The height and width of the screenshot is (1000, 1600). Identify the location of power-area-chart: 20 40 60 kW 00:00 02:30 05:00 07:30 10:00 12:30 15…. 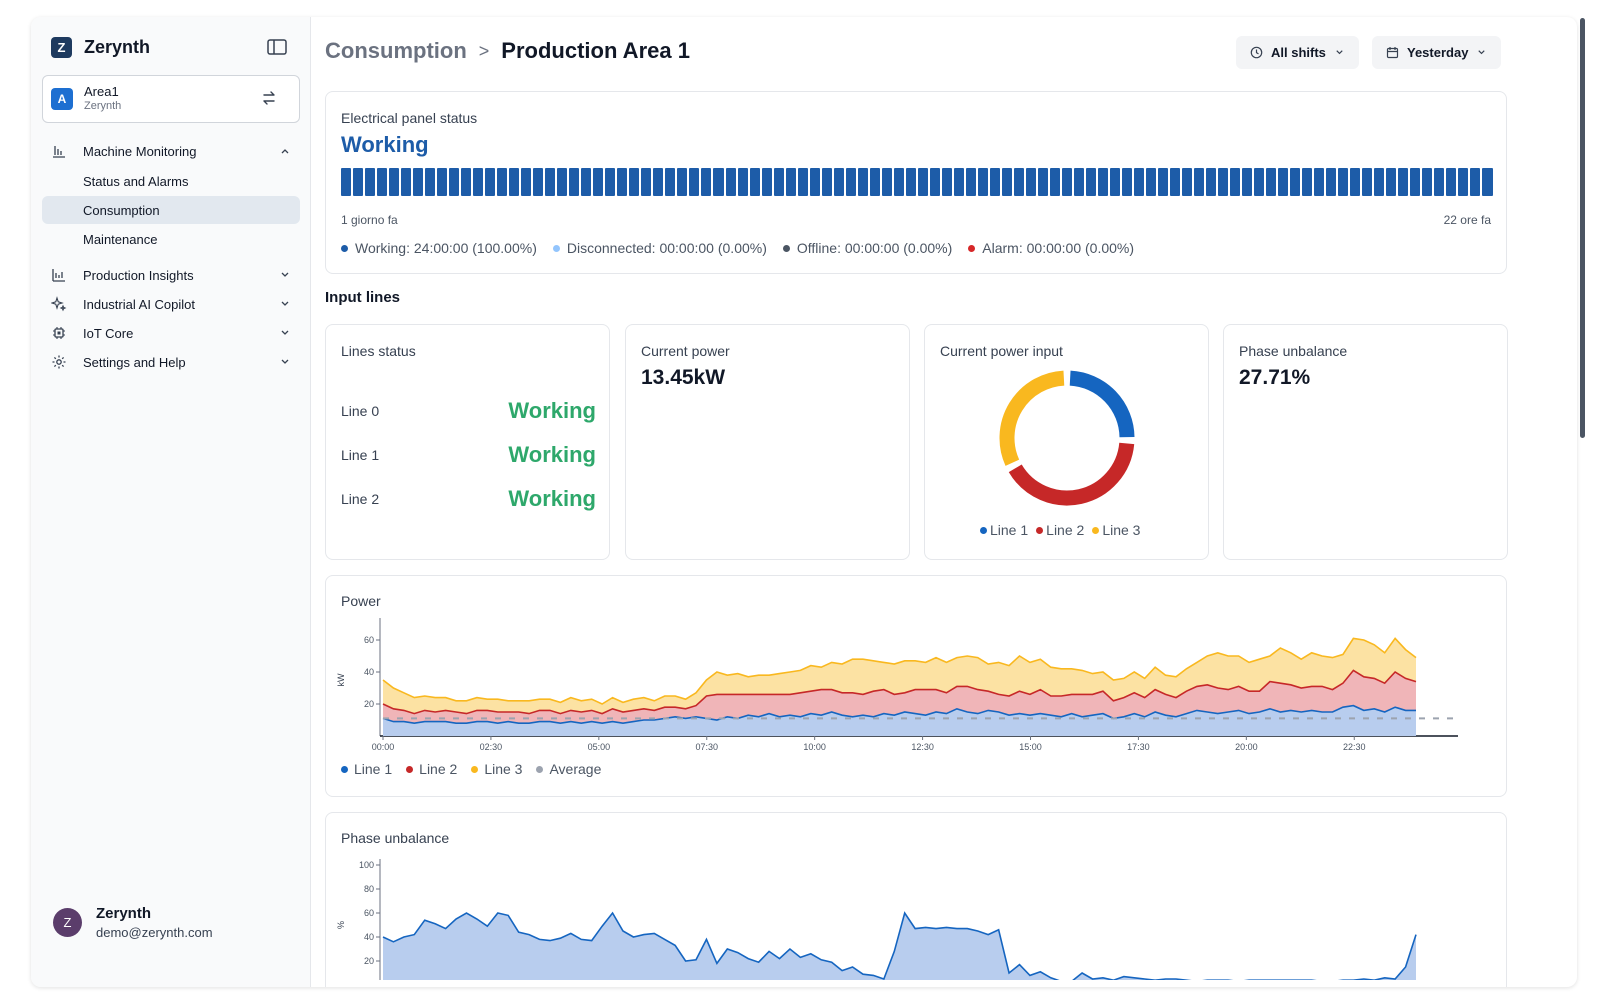
(909, 686).